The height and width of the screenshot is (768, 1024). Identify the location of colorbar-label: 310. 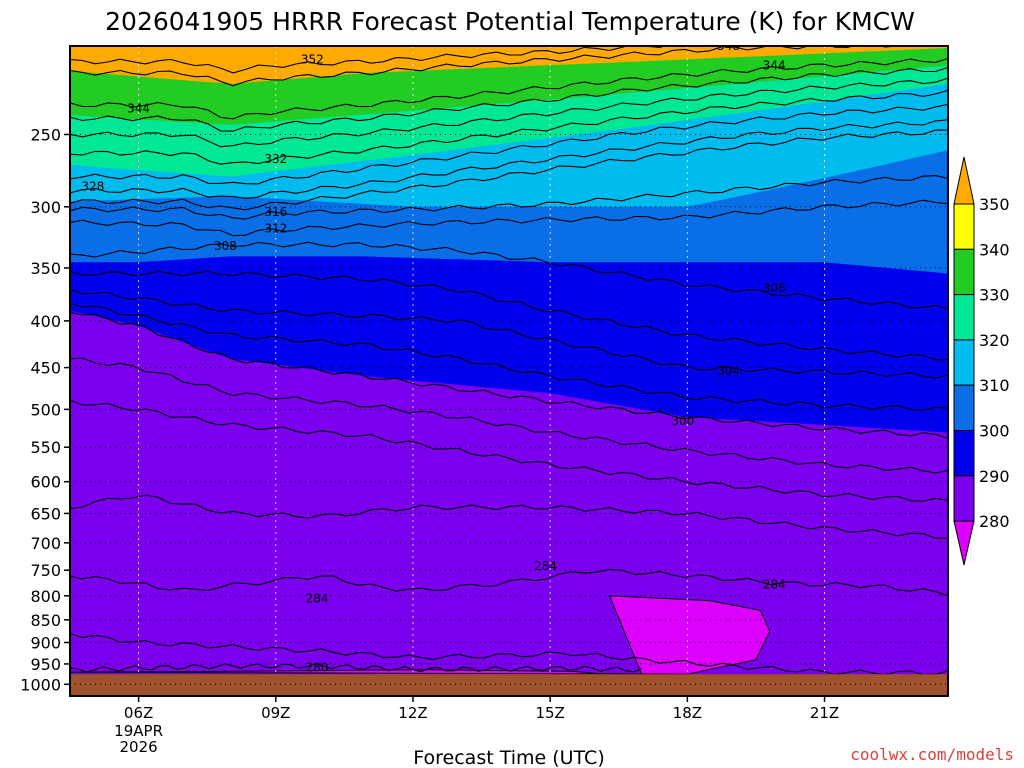
(994, 385).